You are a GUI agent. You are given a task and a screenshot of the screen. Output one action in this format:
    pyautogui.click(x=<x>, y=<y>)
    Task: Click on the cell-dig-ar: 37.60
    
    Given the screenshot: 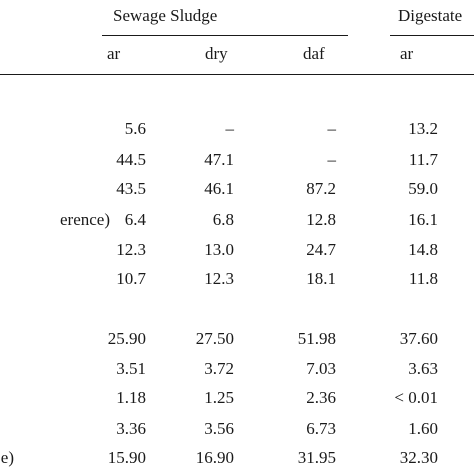 What is the action you would take?
    pyautogui.click(x=418, y=338)
    